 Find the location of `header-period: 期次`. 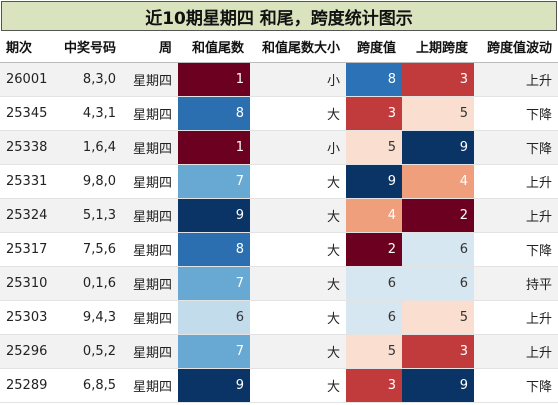

header-period: 期次 is located at coordinates (28, 47).